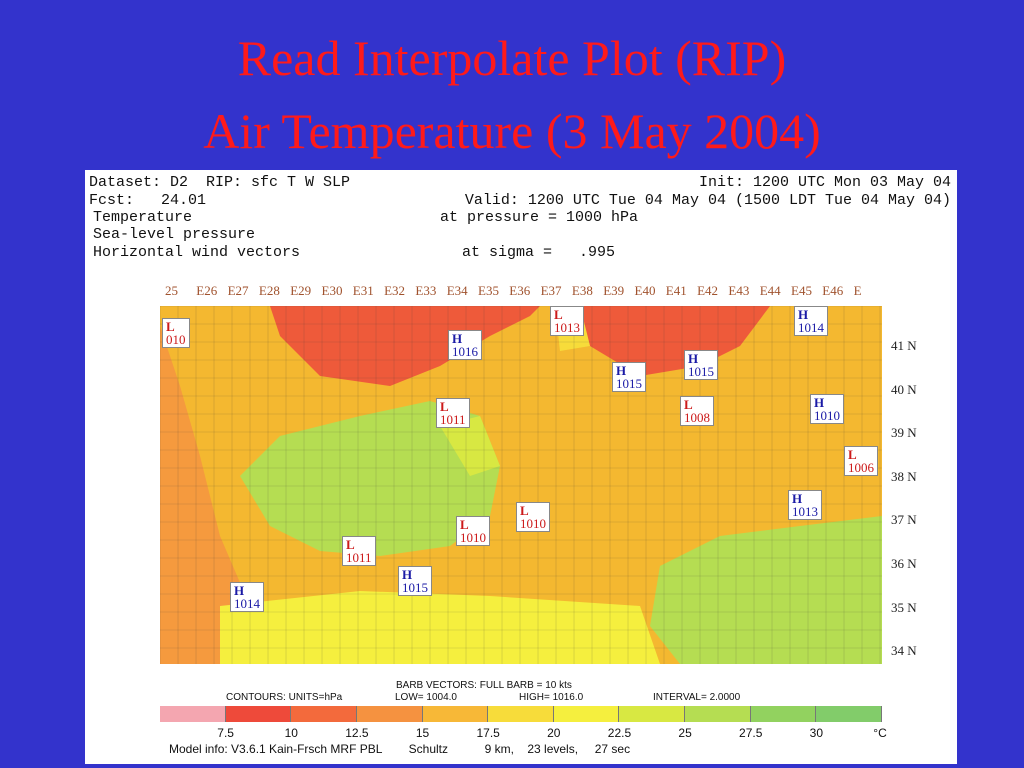 The image size is (1024, 768). I want to click on colorbar-label: 15, so click(422, 733).